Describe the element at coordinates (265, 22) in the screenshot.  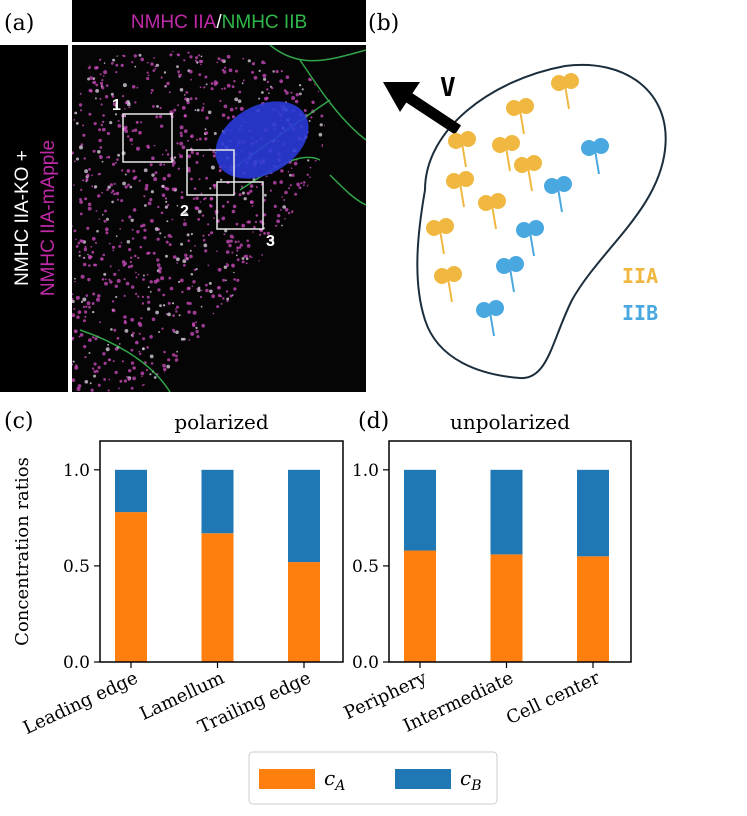
I see `header-b: NMHC IIB` at that location.